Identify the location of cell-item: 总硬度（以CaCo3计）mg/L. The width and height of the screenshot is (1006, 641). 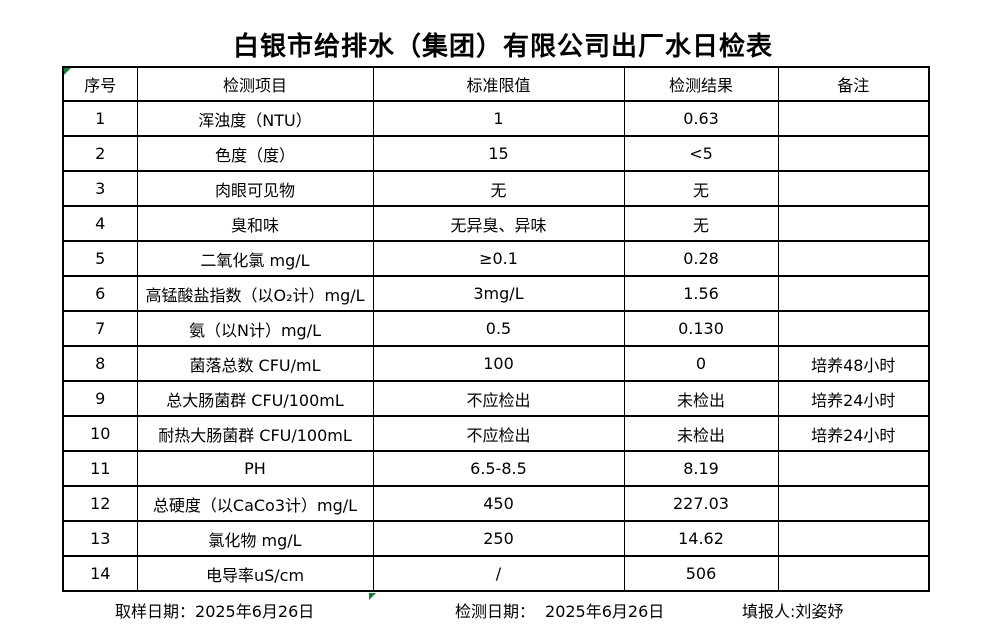
(255, 503).